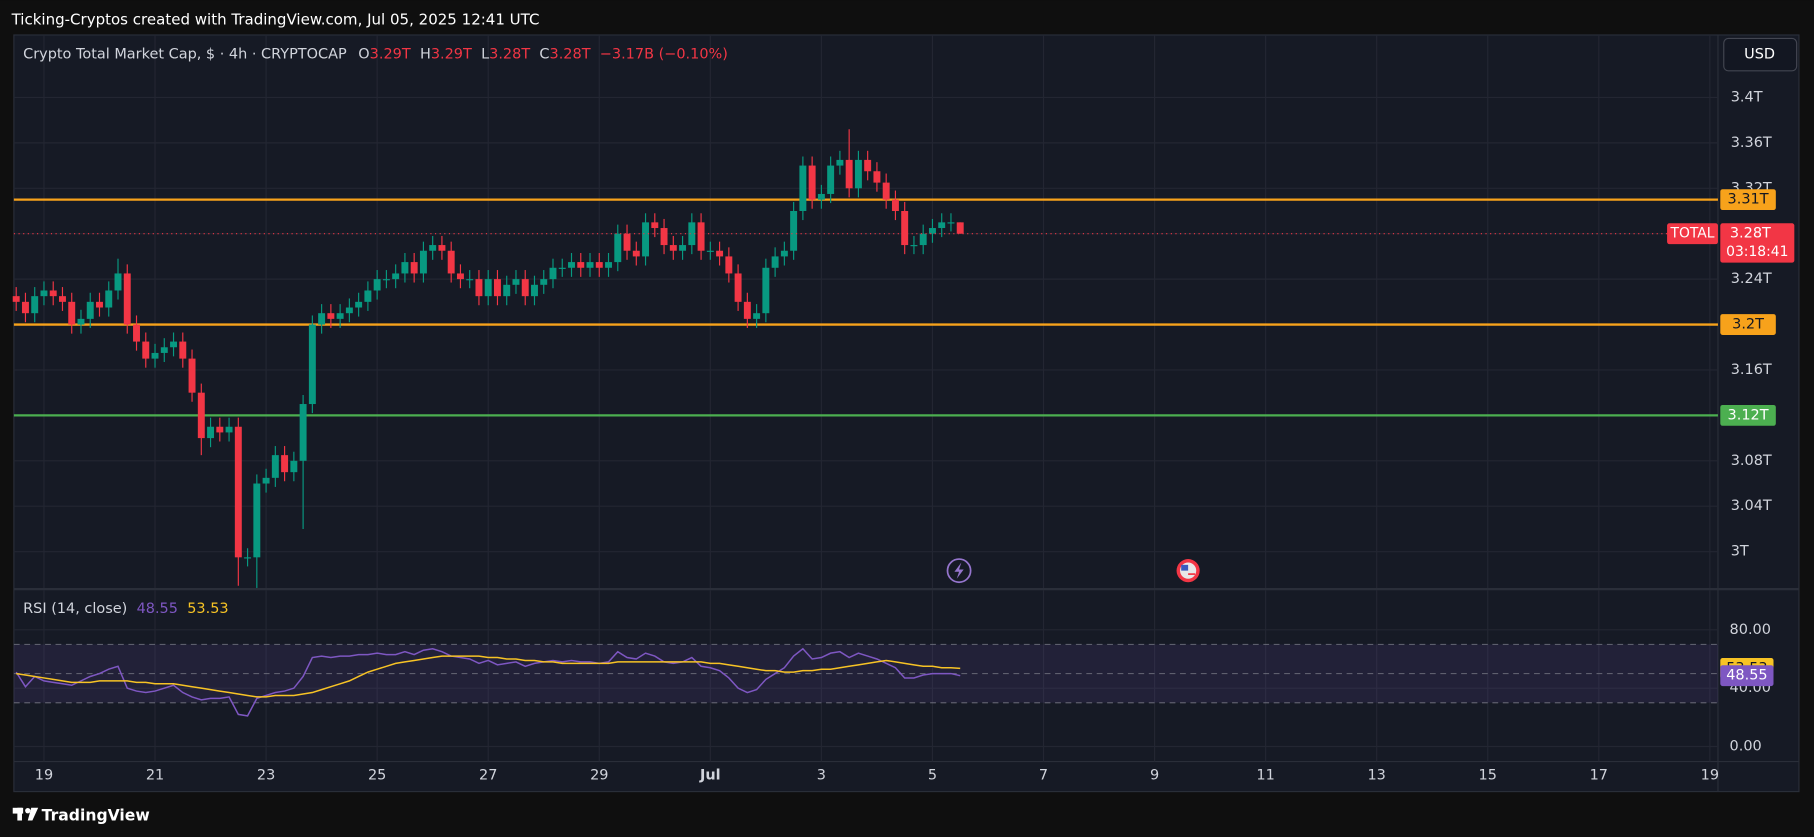 The width and height of the screenshot is (1814, 837). I want to click on event-icon, so click(959, 571).